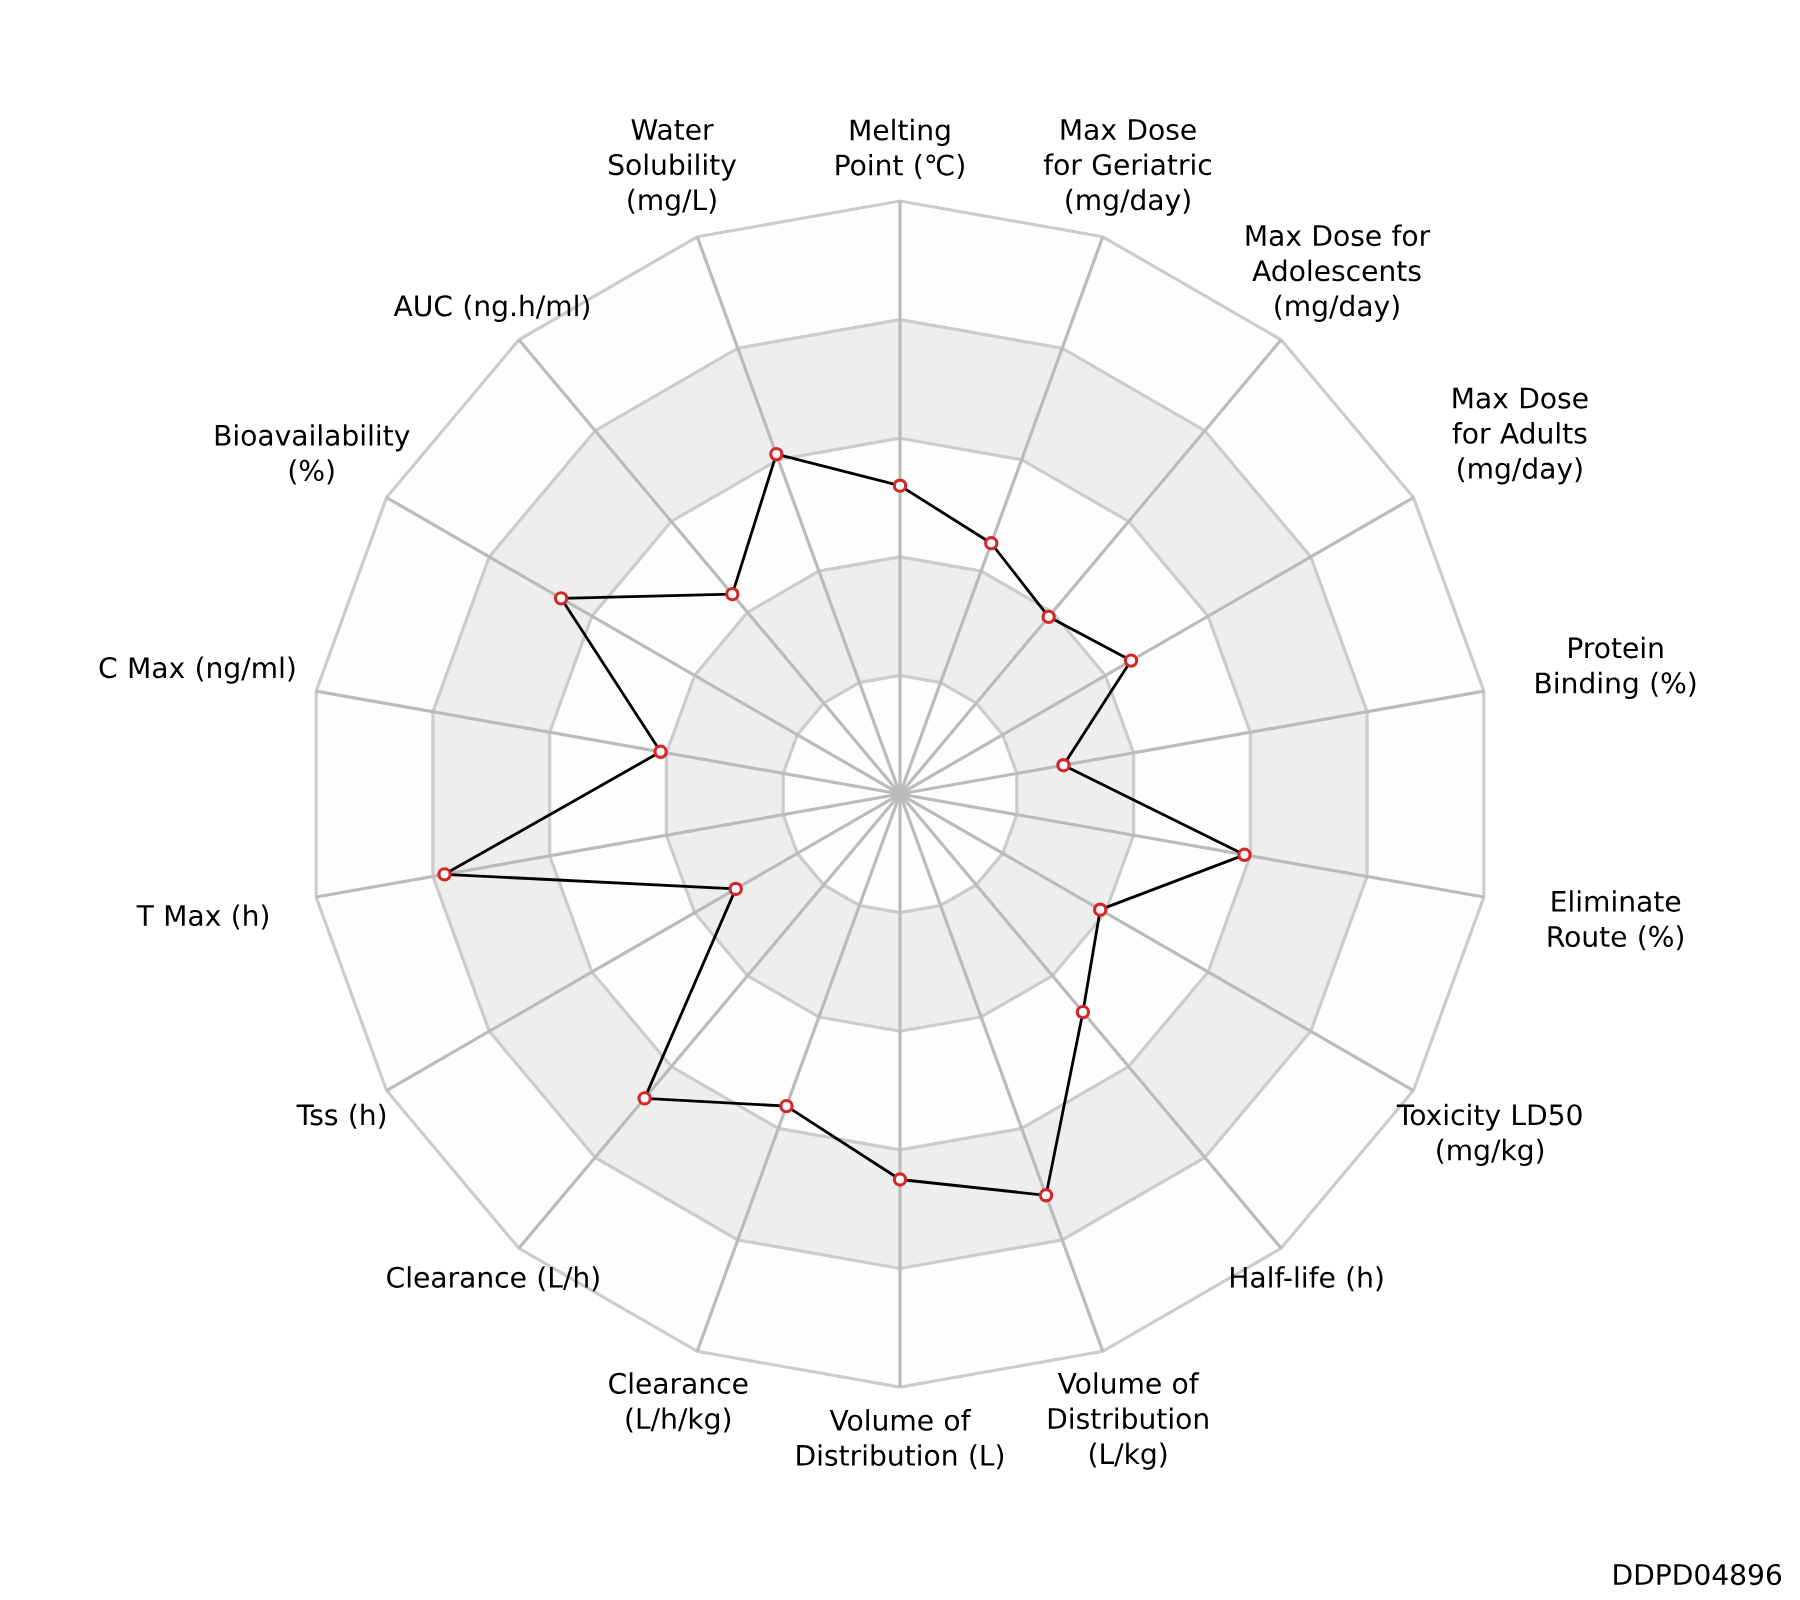 The width and height of the screenshot is (1800, 1600). I want to click on spoke-label: Volume of Distribution (L/kg), so click(1128, 1421).